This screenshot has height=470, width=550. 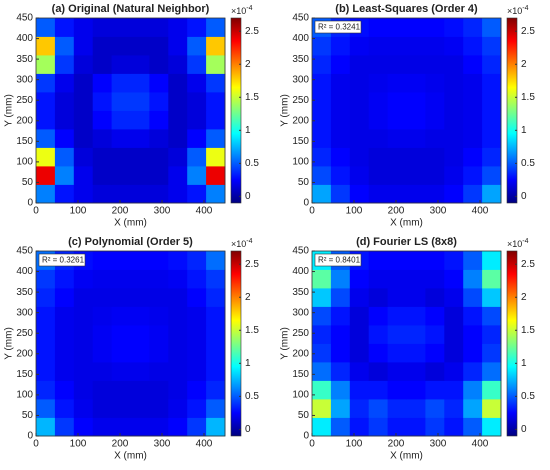 What do you see at coordinates (300, 312) in the screenshot?
I see `y-tick-label: 300` at bounding box center [300, 312].